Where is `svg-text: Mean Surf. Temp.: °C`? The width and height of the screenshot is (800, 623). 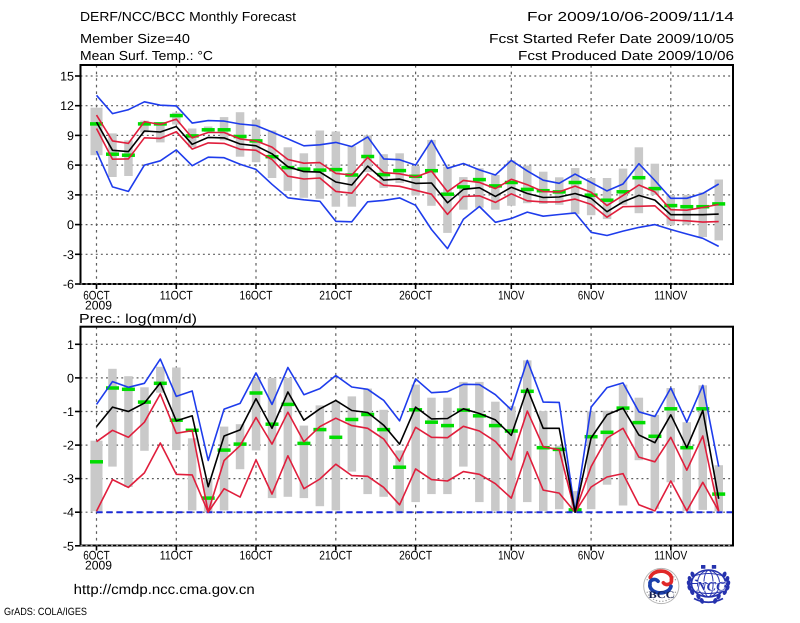
svg-text: Mean Surf. Temp.: °C is located at coordinates (146, 55).